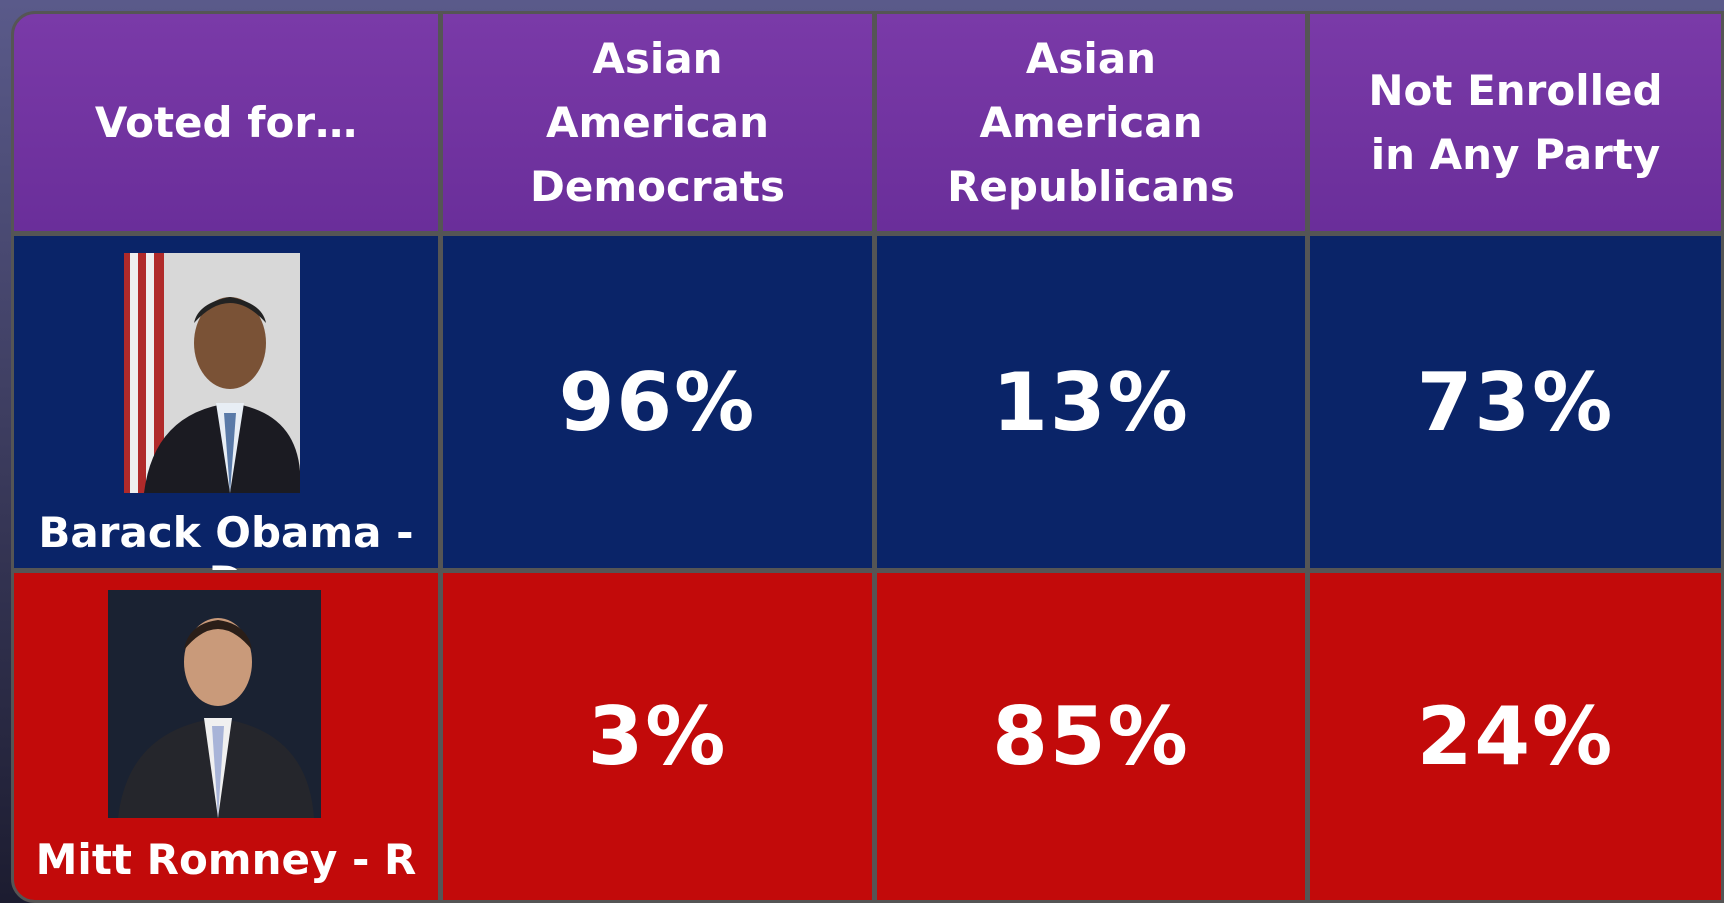 The height and width of the screenshot is (903, 1724). I want to click on header-cell: Not Enrolled in Any Party, so click(1515, 122).